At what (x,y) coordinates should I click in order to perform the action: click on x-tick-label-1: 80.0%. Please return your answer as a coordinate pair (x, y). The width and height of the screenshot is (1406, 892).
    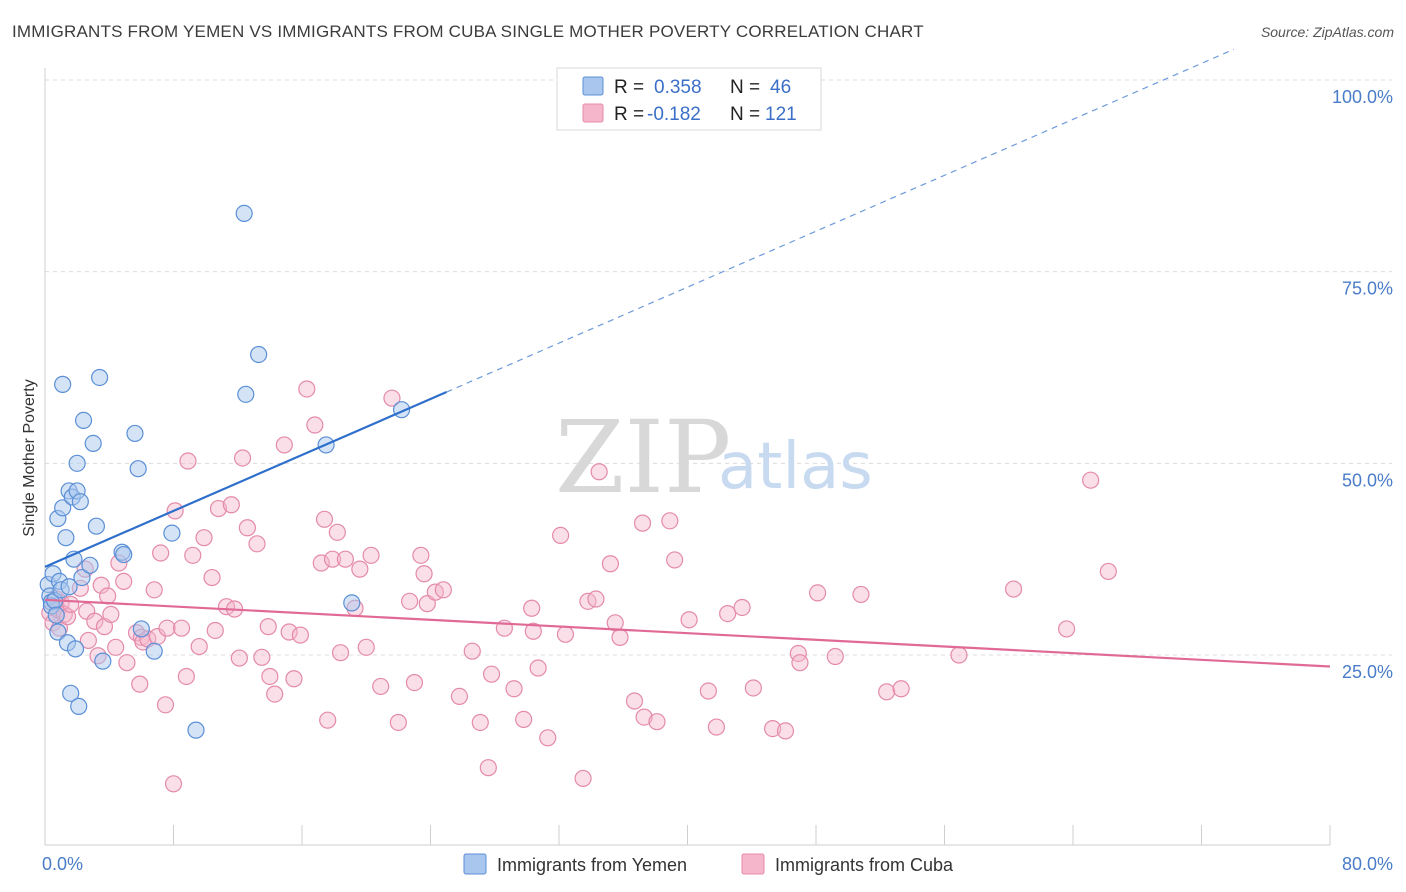
    Looking at the image, I should click on (1367, 864).